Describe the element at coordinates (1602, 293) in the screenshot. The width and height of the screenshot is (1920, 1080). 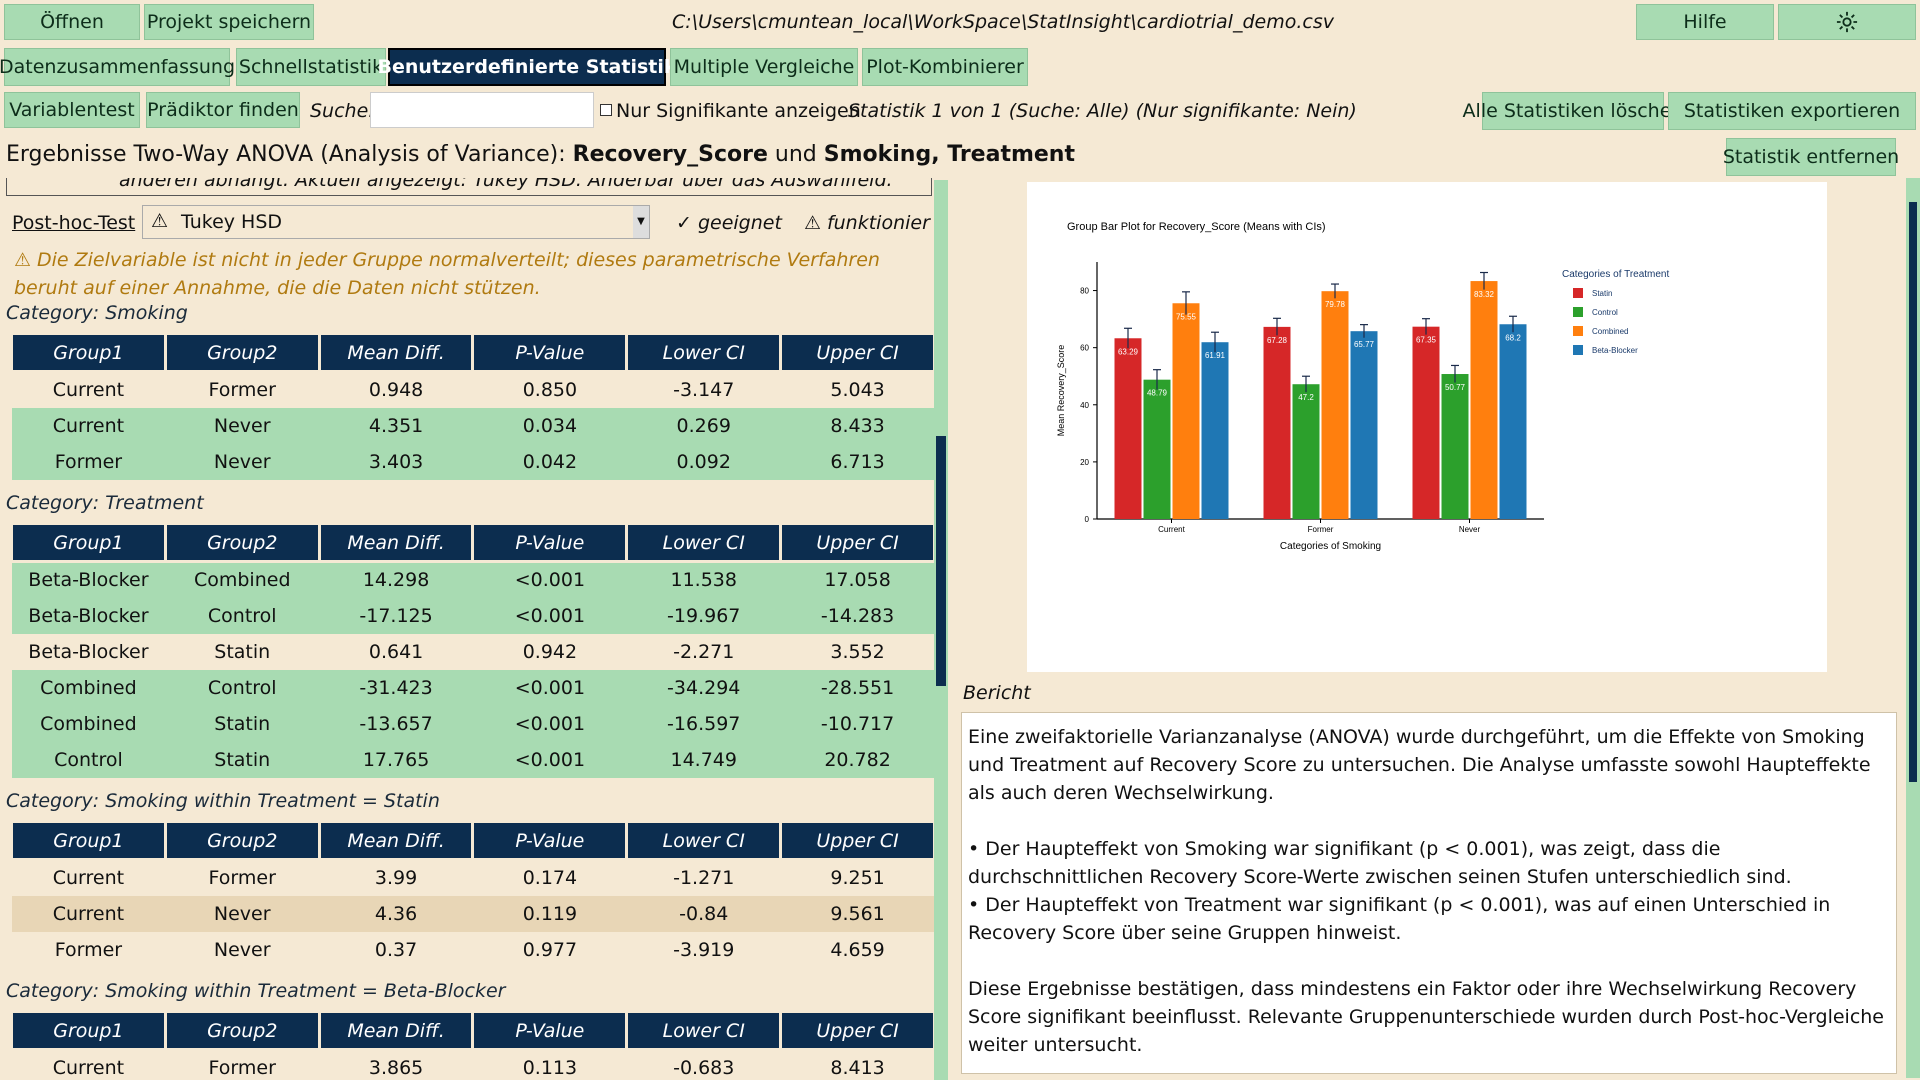
I see `legend-entry: Statin` at that location.